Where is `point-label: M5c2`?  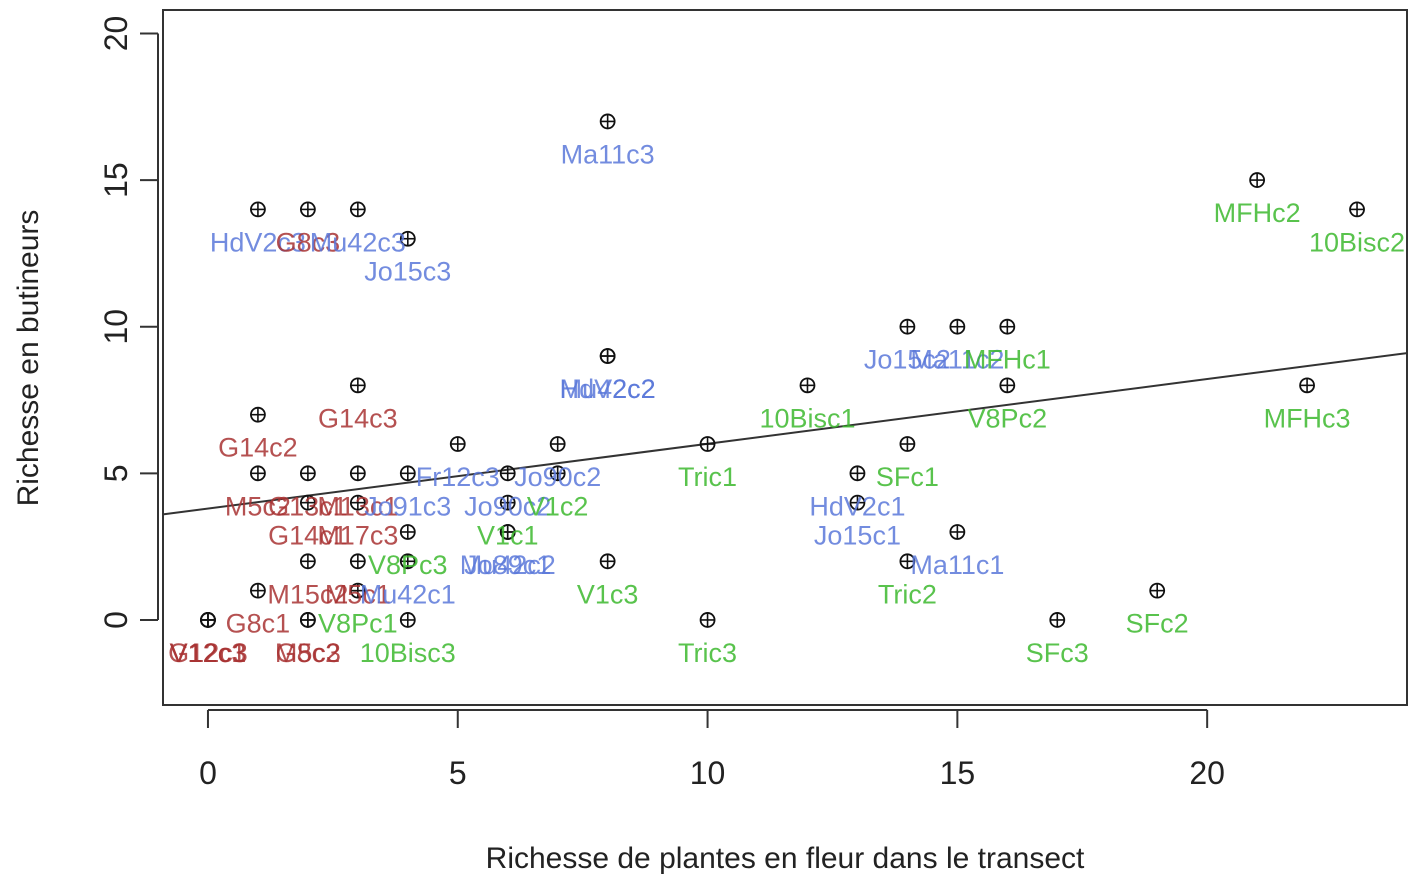
point-label: M5c2 is located at coordinates (258, 506).